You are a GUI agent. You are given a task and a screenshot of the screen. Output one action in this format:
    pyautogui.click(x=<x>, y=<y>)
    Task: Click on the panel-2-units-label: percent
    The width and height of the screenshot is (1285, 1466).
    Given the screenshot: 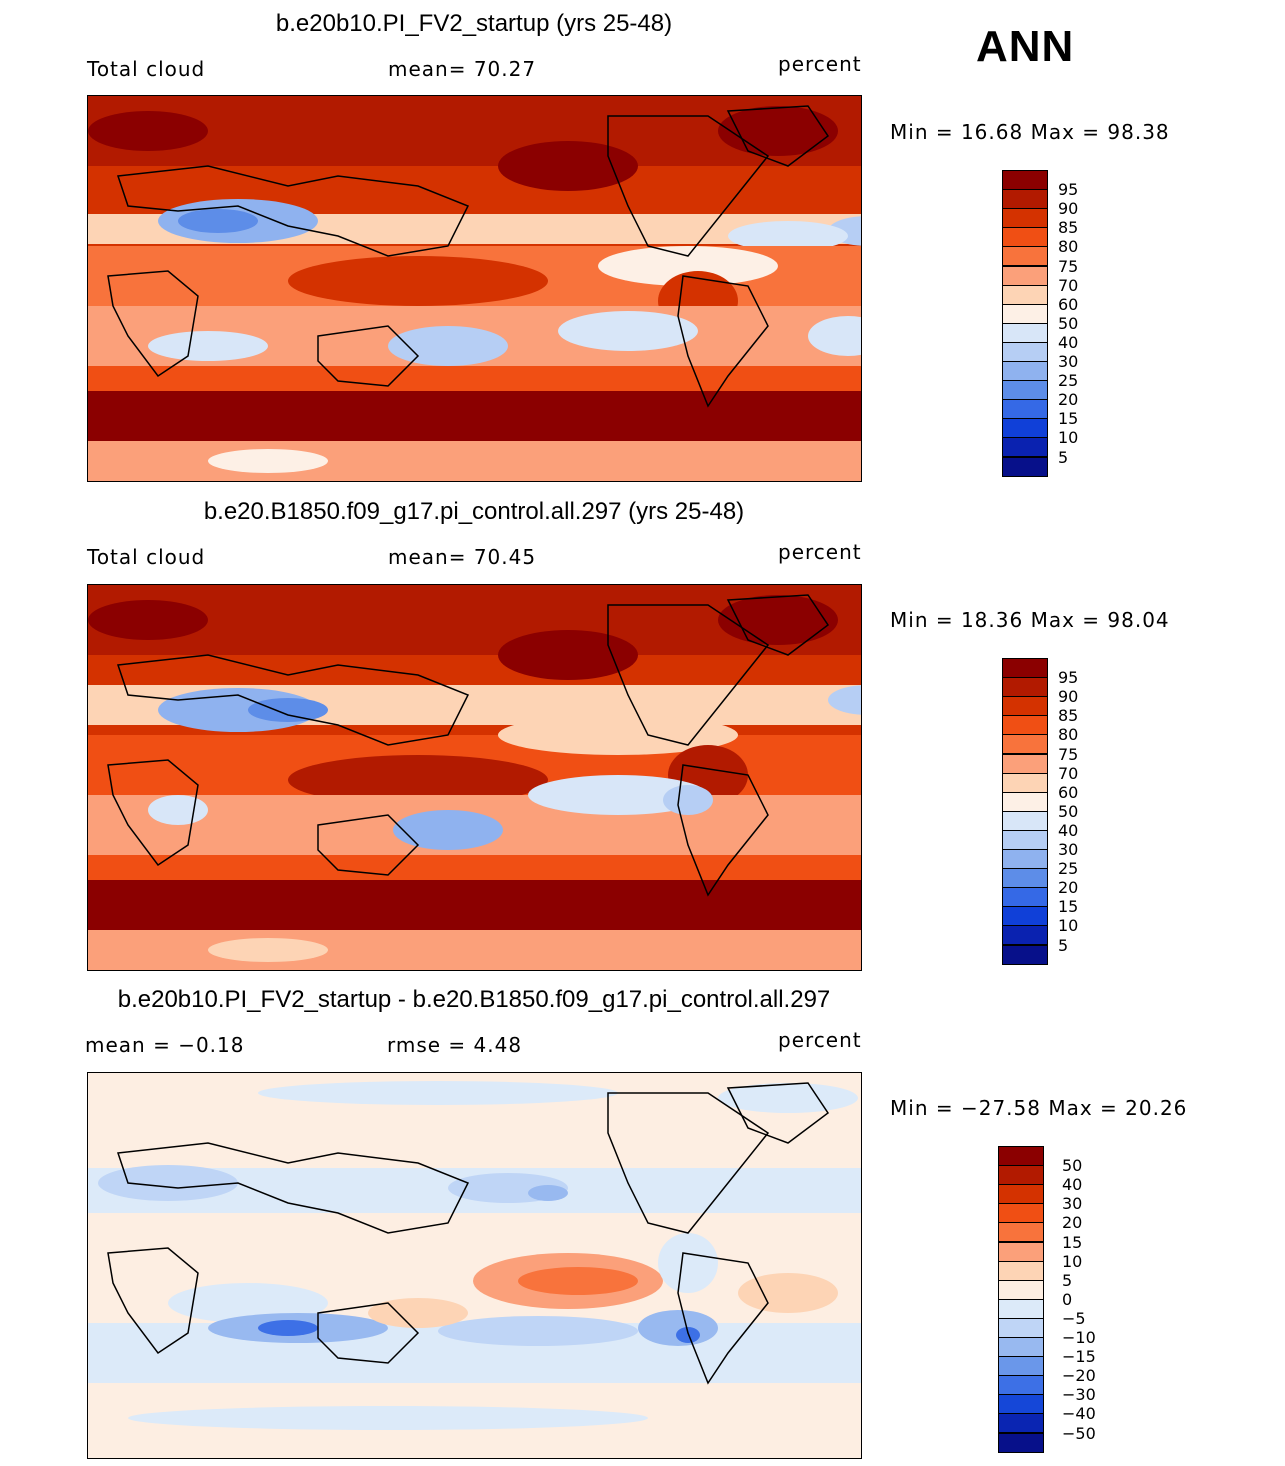 What is the action you would take?
    pyautogui.click(x=820, y=552)
    